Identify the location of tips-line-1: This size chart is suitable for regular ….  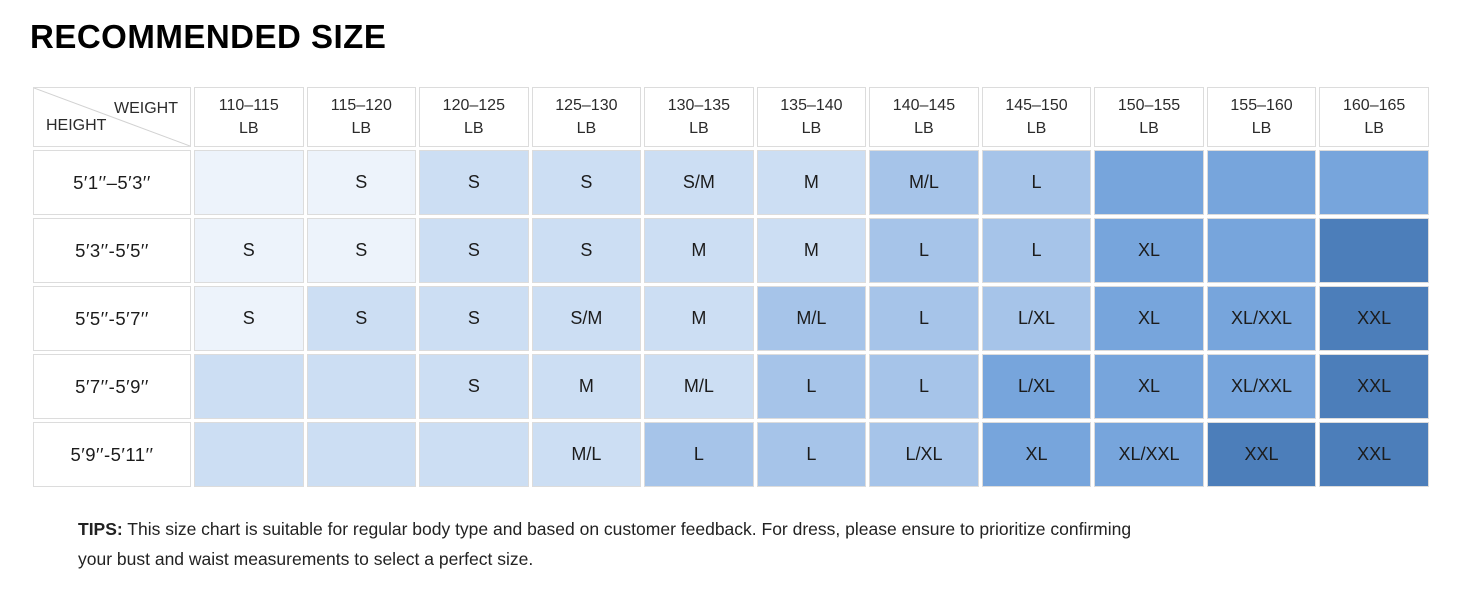
(629, 529).